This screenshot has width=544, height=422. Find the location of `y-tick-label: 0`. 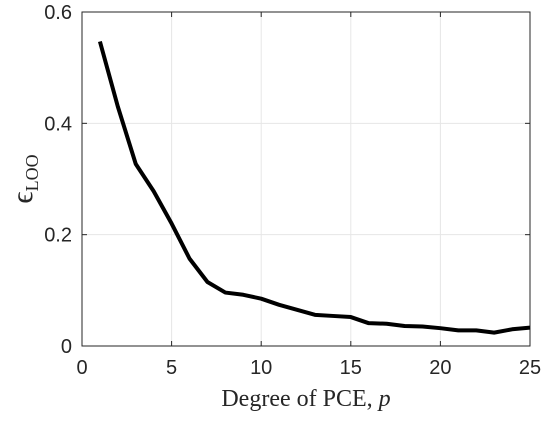

y-tick-label: 0 is located at coordinates (66, 347).